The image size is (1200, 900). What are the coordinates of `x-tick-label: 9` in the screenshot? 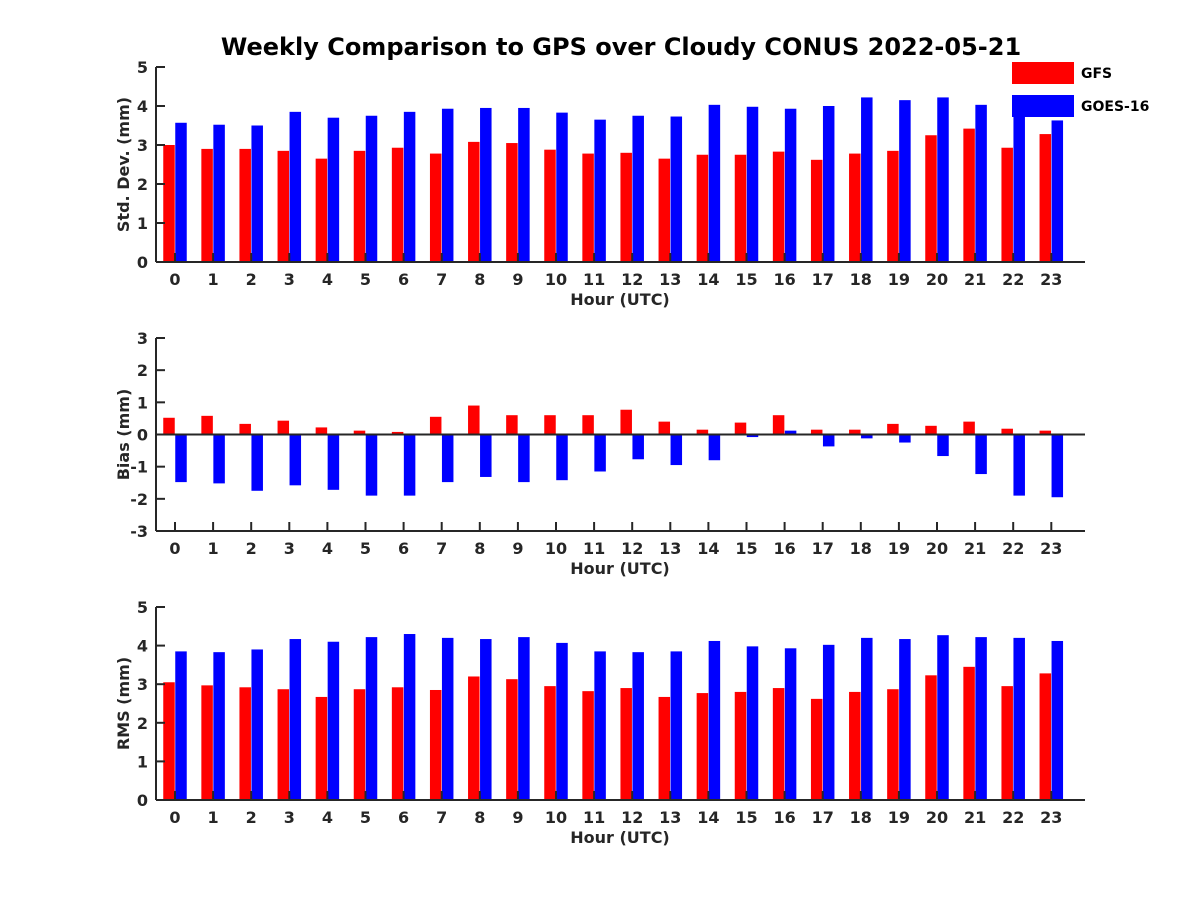 It's located at (517, 279).